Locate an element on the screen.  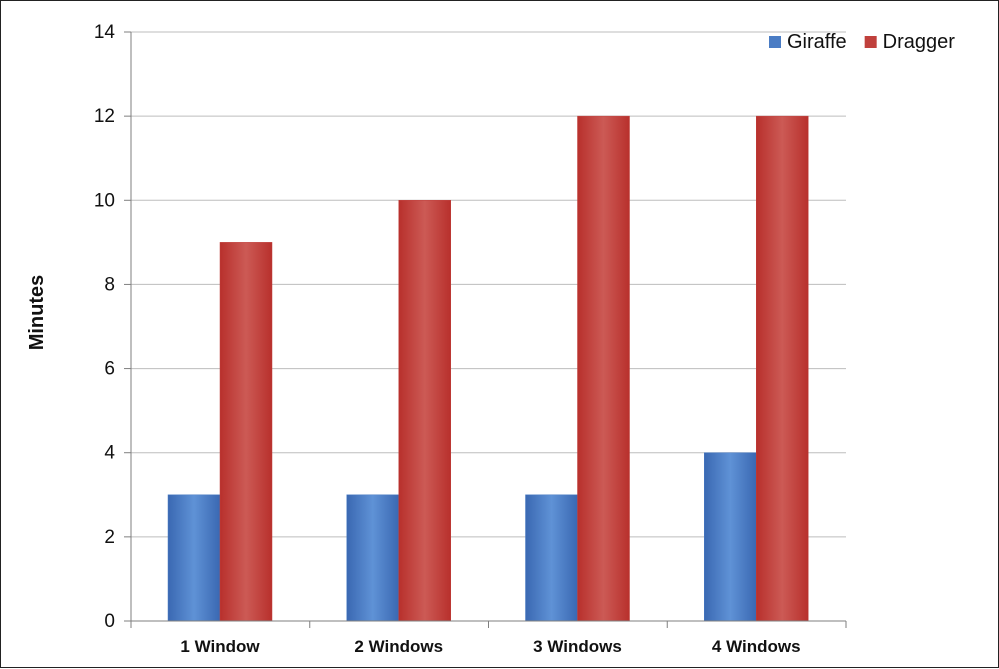
y-axis-title: Minutes is located at coordinates (37, 313).